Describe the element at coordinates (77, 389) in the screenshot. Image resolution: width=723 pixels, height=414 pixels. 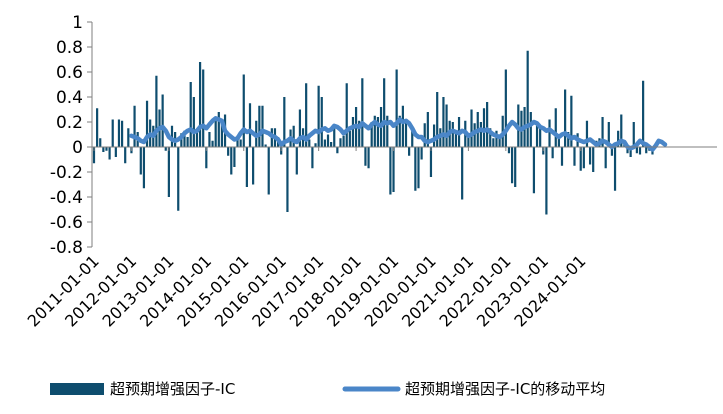
I see `legend-swatch-bar` at that location.